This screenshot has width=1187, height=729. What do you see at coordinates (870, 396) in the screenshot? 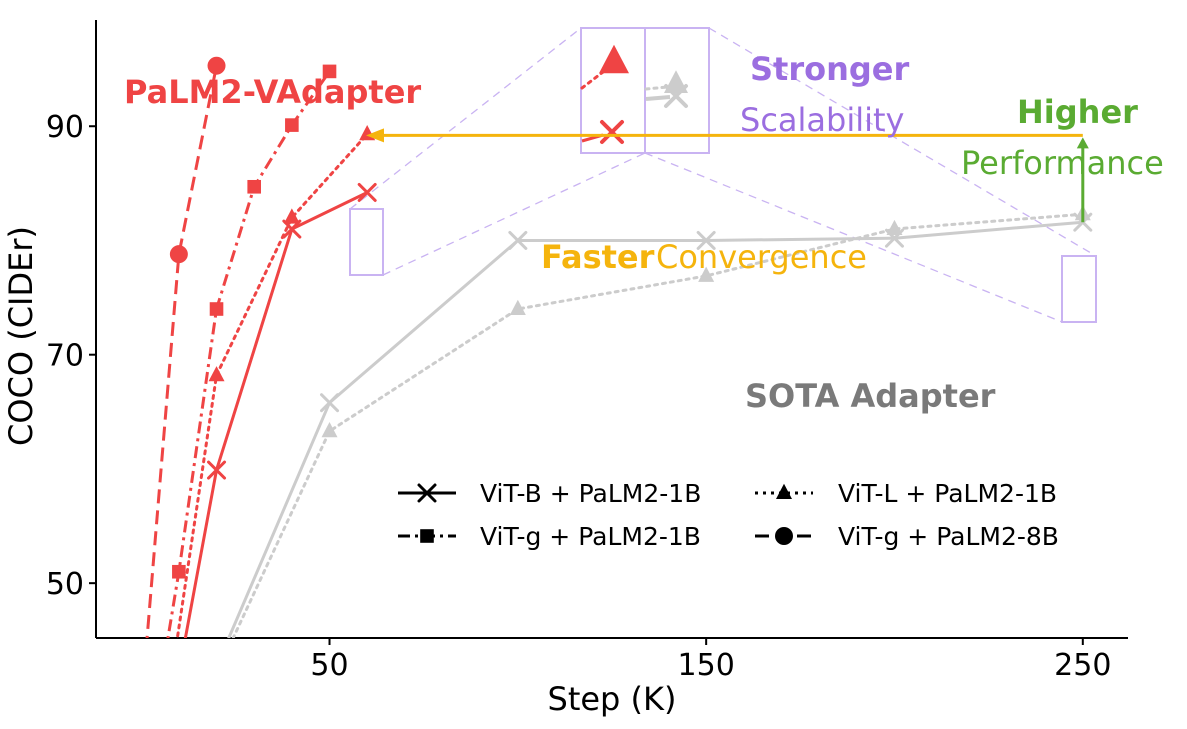
I see `sota-adapter-title: SOTA Adapter` at bounding box center [870, 396].